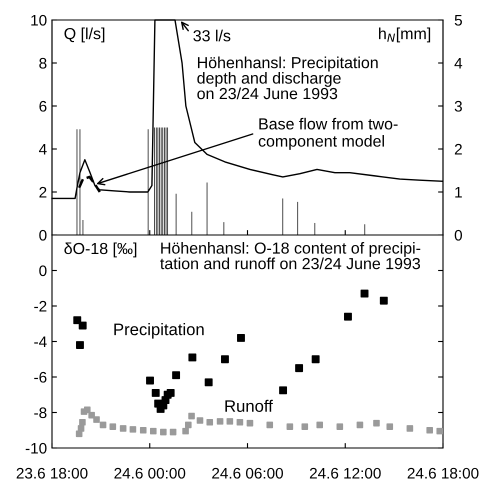 The image size is (486, 485). Describe the element at coordinates (404, 35) in the screenshot. I see `y2-axis-title: h$_{N}$[mm]` at that location.